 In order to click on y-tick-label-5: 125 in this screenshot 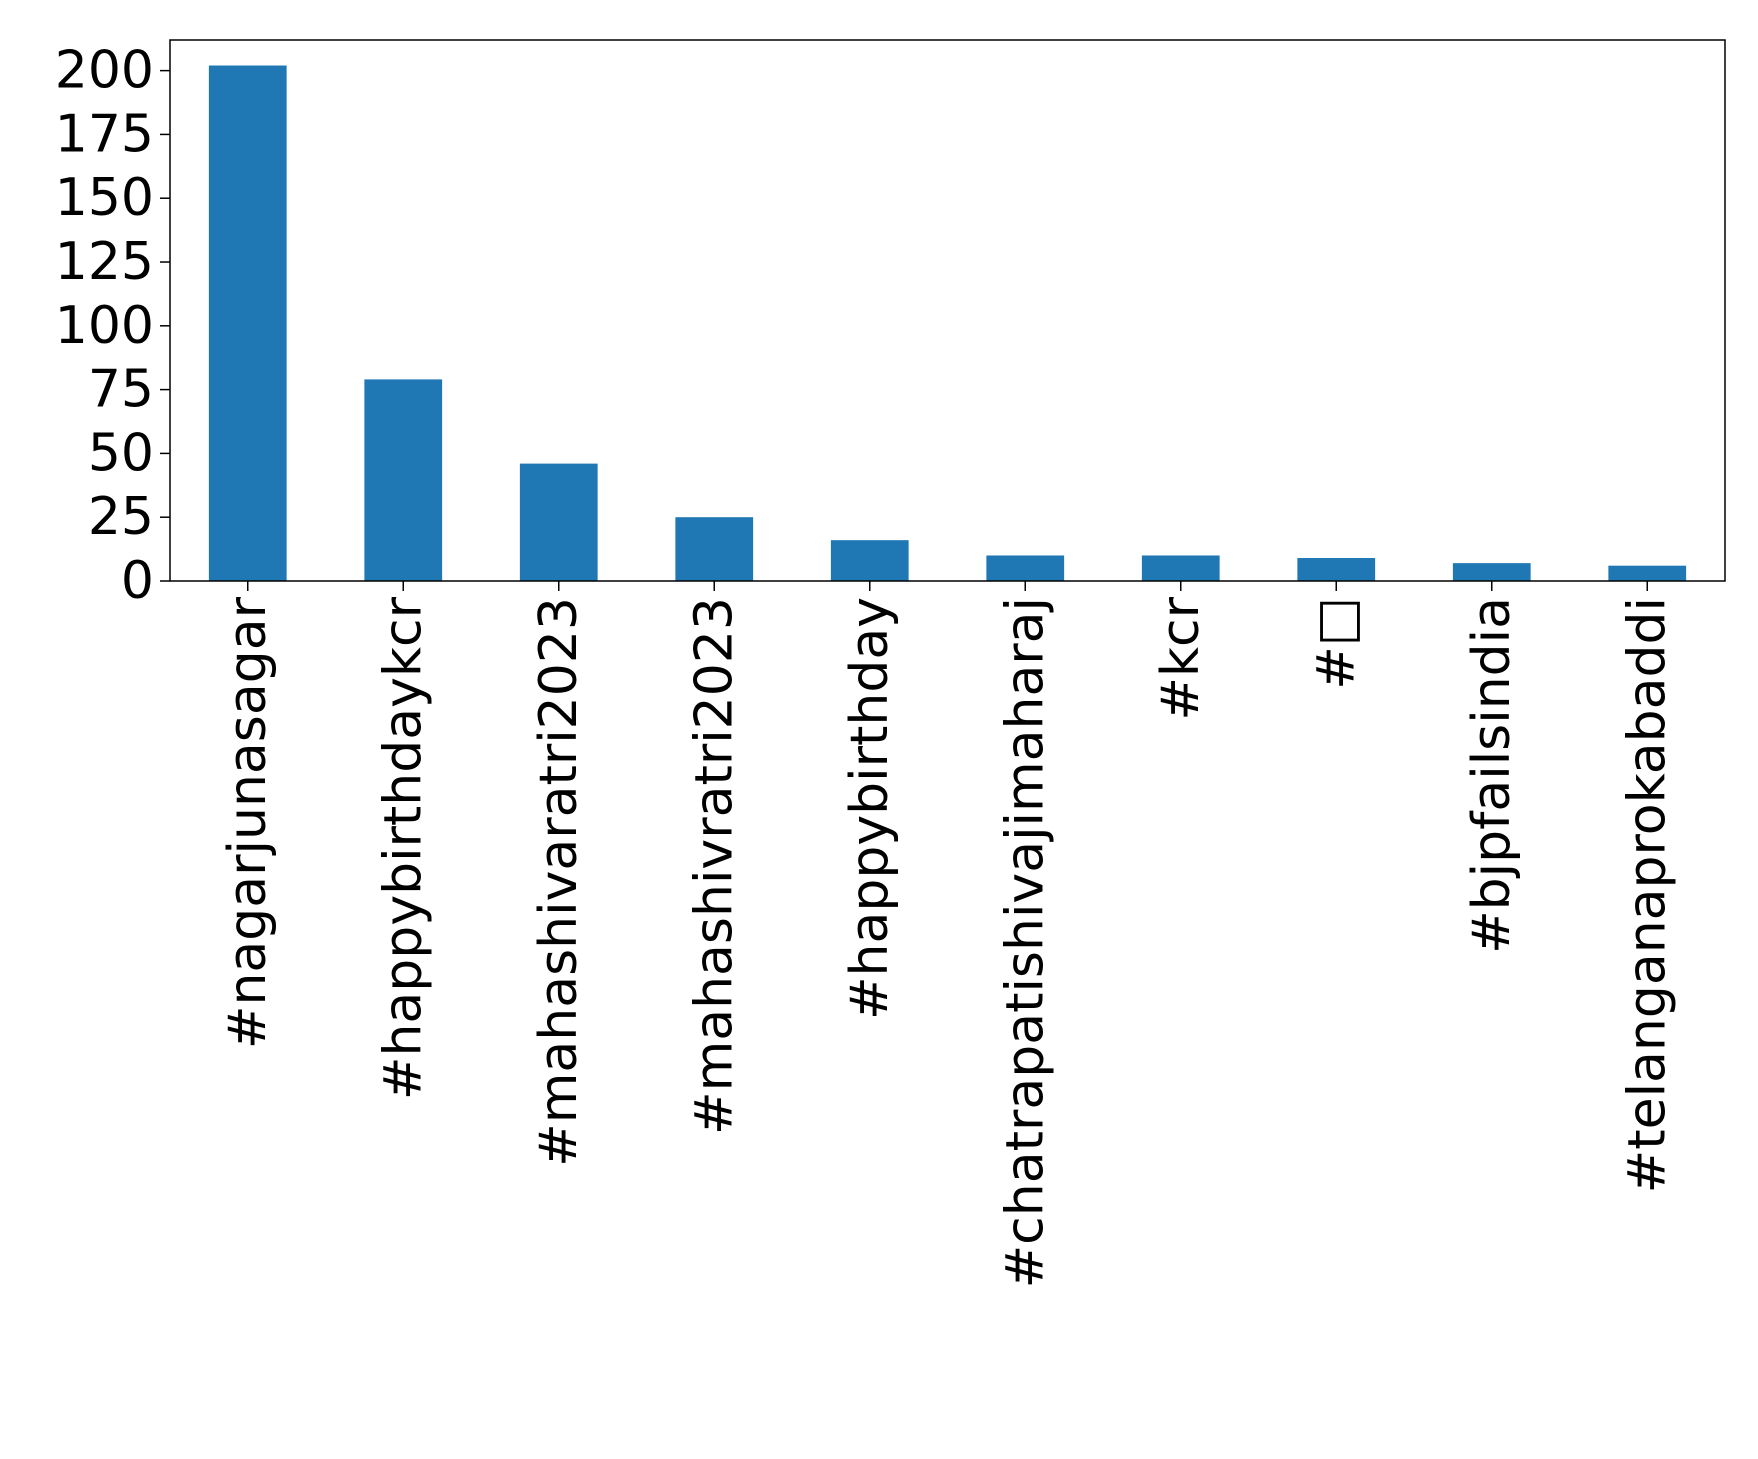, I will do `click(104, 262)`.